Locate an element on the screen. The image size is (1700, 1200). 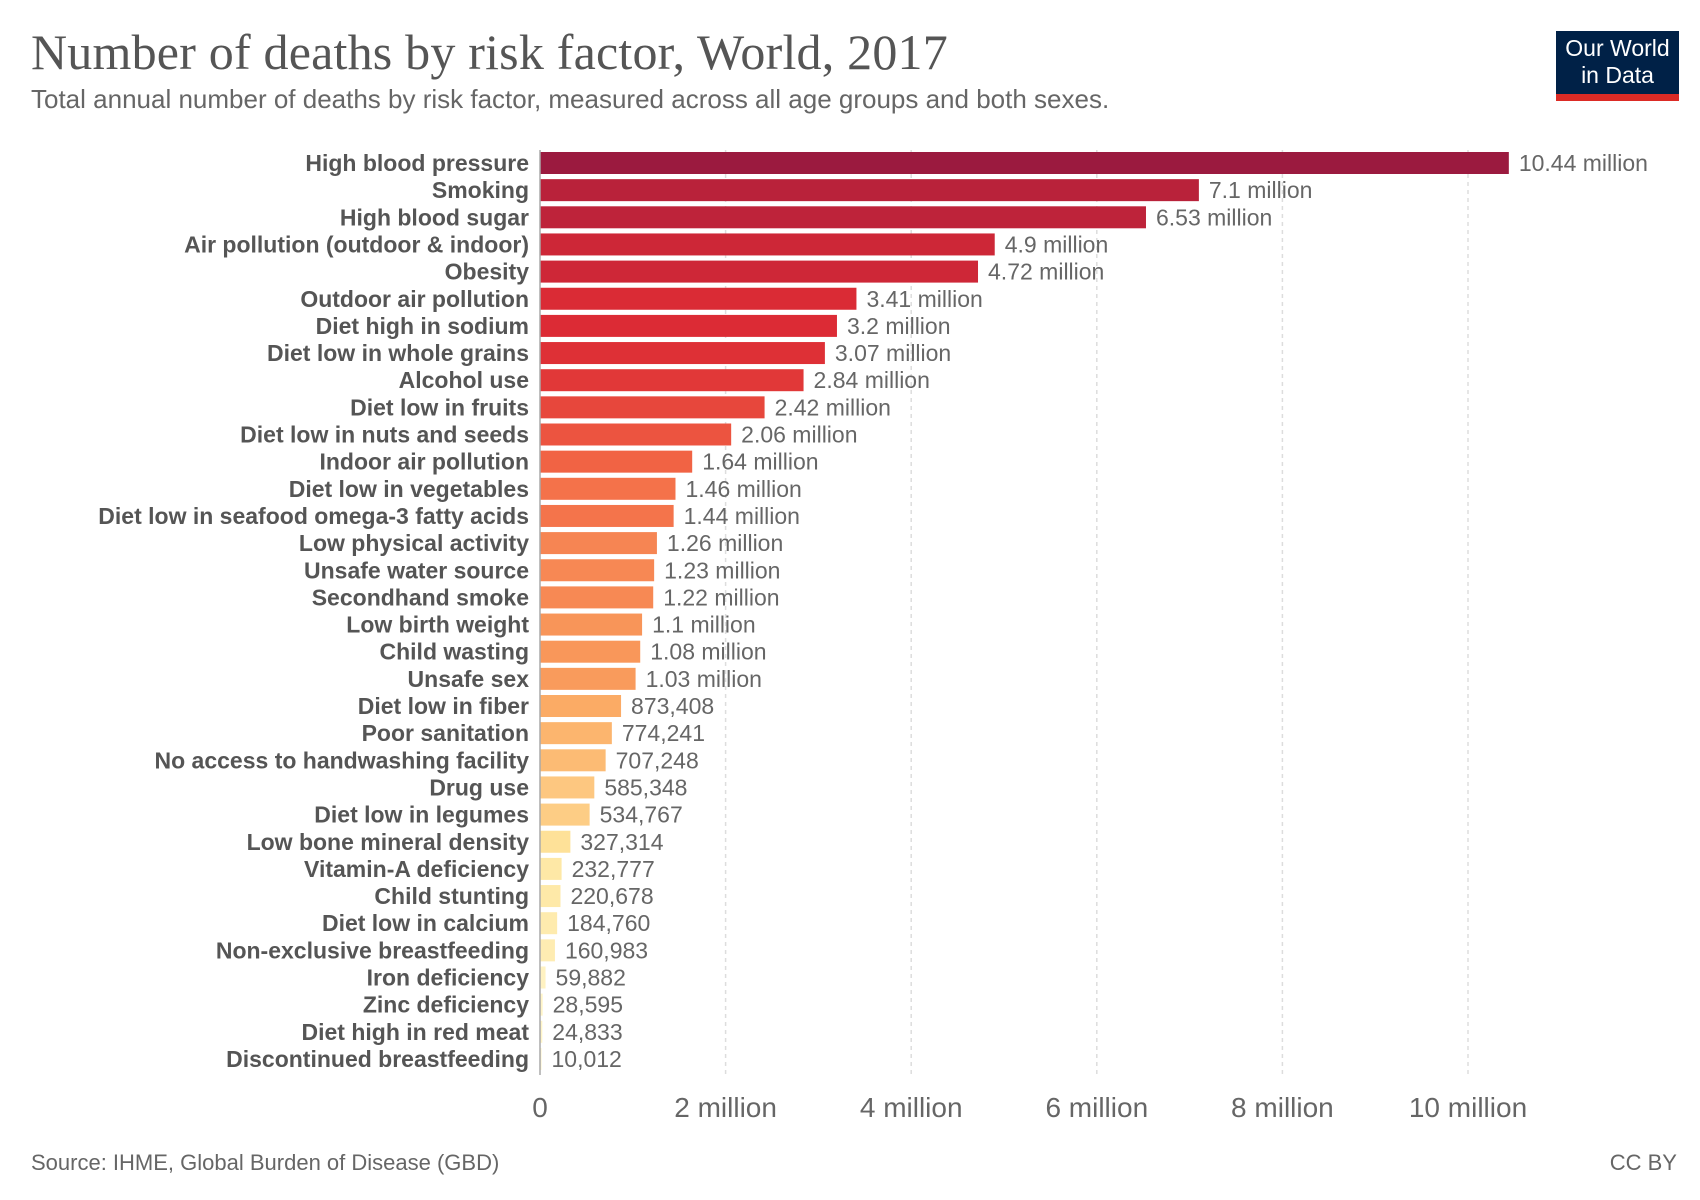
value-label: 873,408 is located at coordinates (672, 706).